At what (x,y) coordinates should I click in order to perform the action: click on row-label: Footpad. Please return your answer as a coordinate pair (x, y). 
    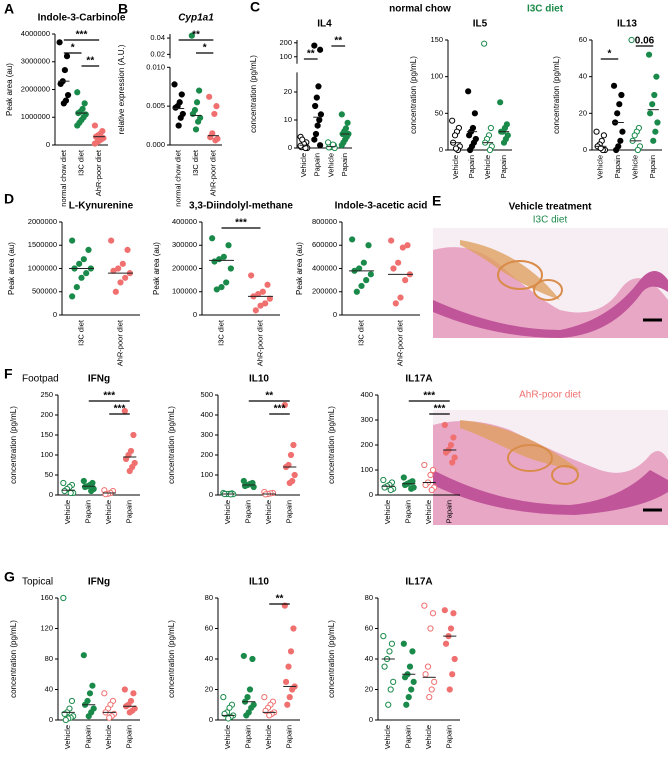
    Looking at the image, I should click on (40, 379).